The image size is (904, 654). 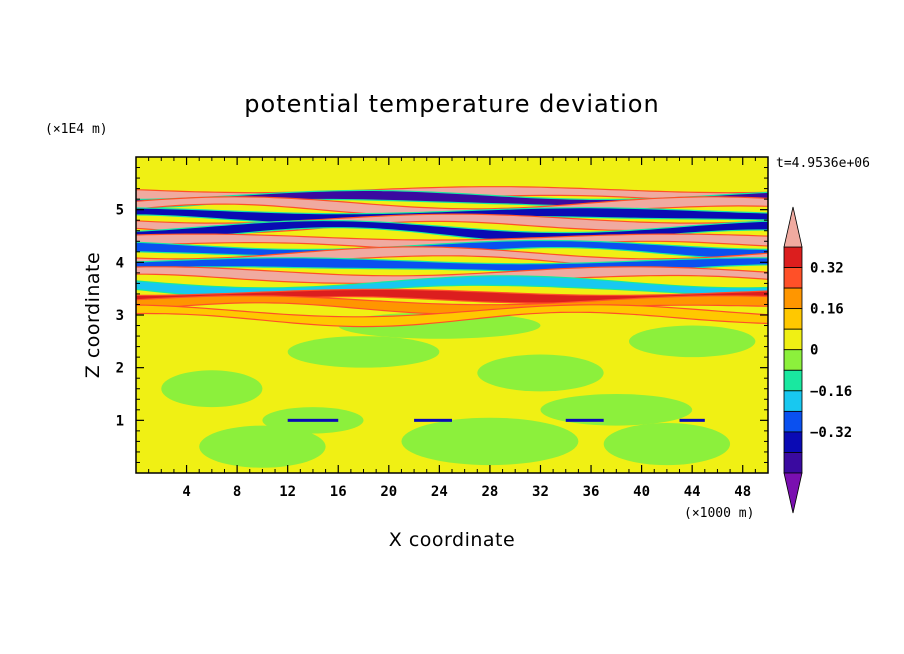 What do you see at coordinates (827, 310) in the screenshot?
I see `colorbar-tick-label: 0.16` at bounding box center [827, 310].